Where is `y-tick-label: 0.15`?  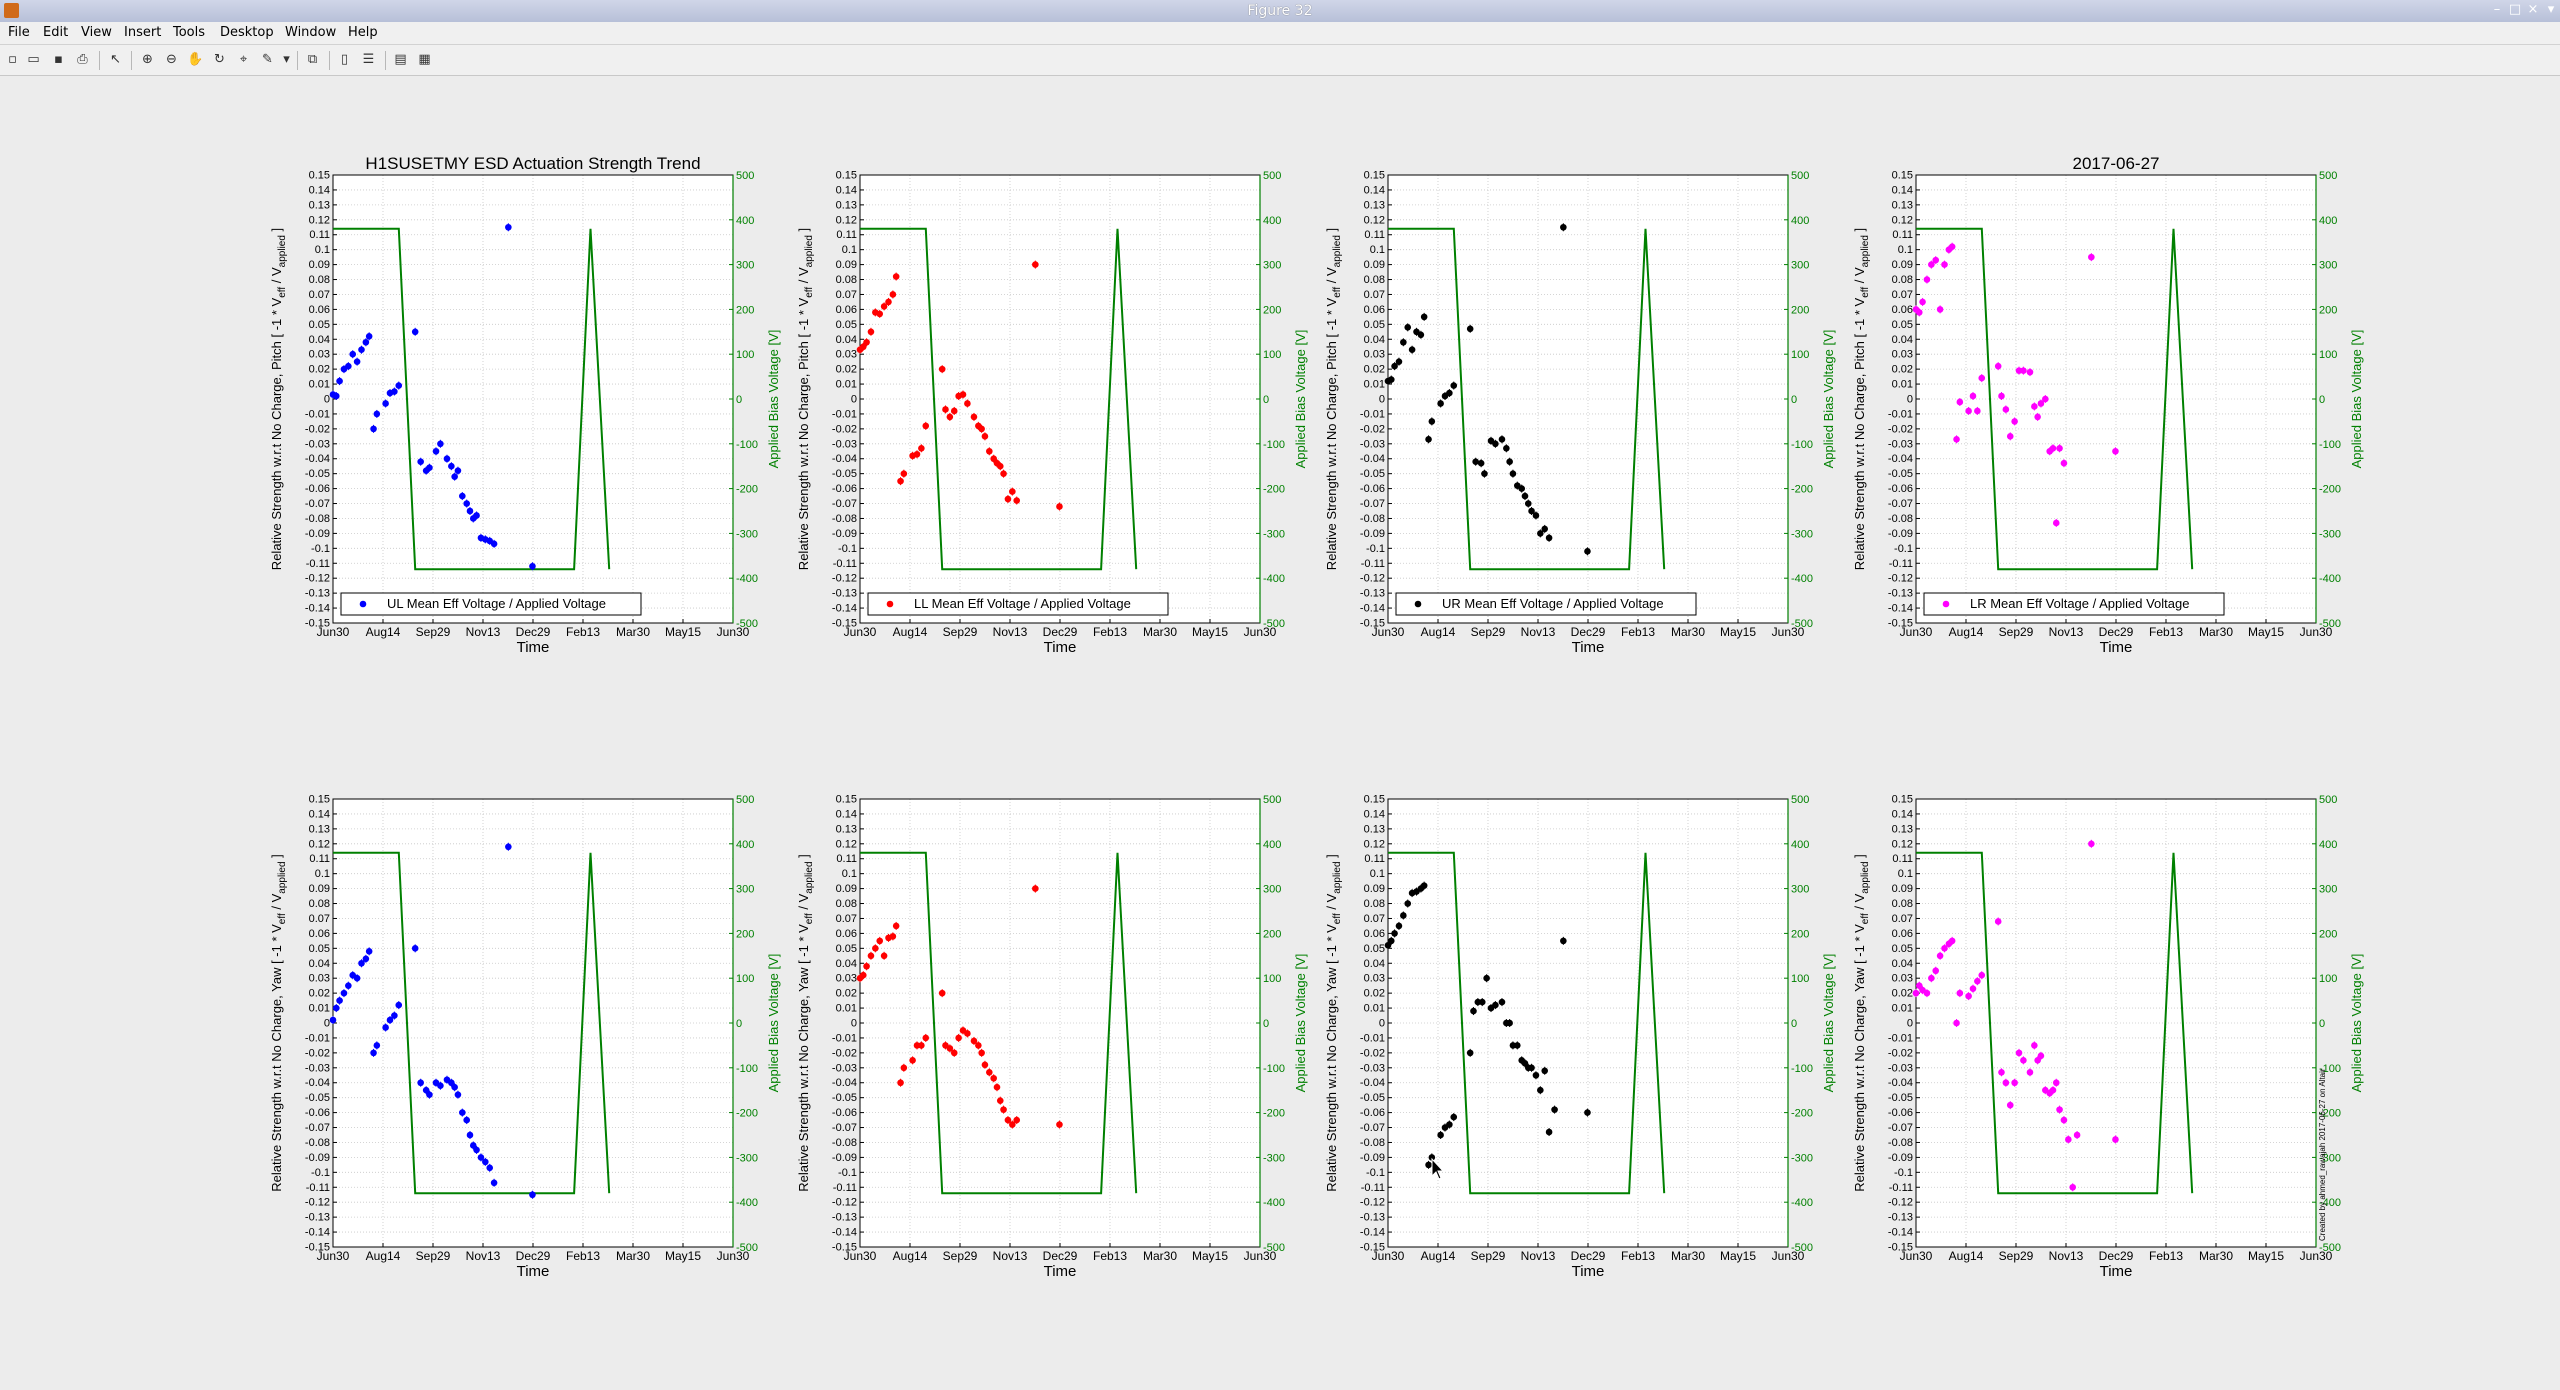
y-tick-label: 0.15 is located at coordinates (1902, 176).